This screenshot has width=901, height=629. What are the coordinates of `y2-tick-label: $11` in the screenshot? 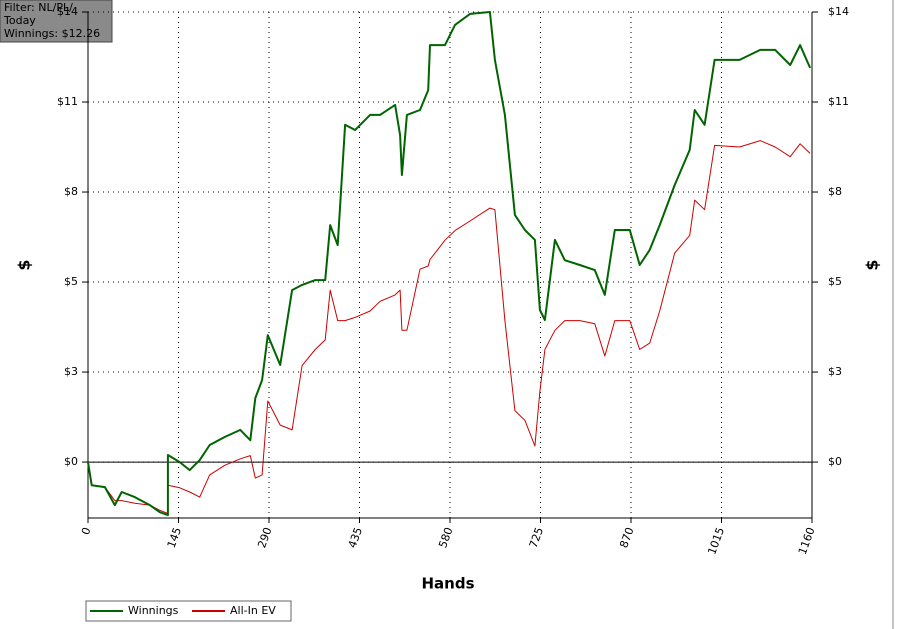 It's located at (838, 101).